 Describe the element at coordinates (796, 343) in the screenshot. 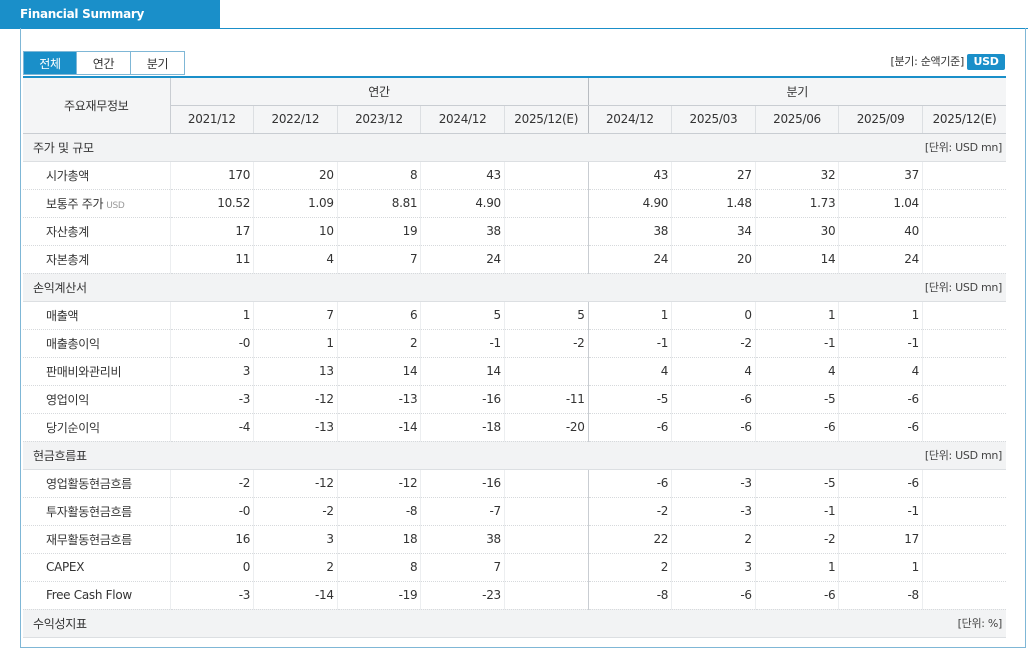

I see `value-cell: -1` at that location.